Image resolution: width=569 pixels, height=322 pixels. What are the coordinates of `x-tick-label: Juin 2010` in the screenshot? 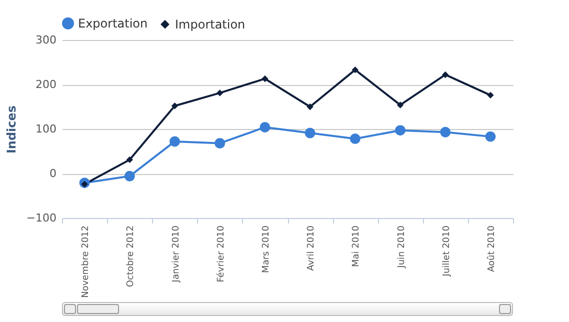 It's located at (401, 247).